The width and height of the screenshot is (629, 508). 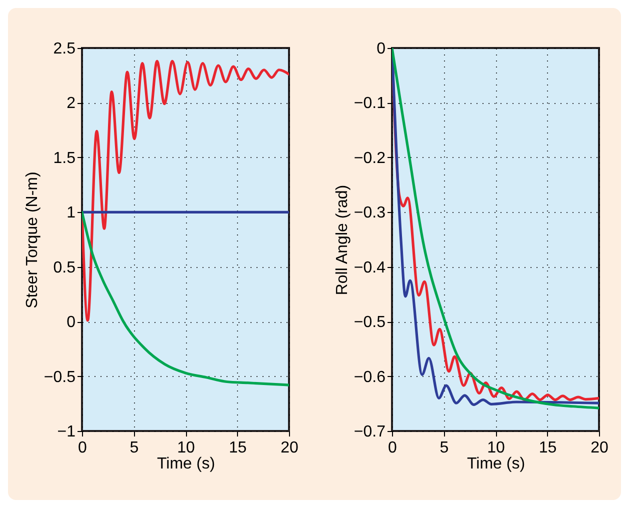 What do you see at coordinates (370, 267) in the screenshot?
I see `y-tick-label: −0.4` at bounding box center [370, 267].